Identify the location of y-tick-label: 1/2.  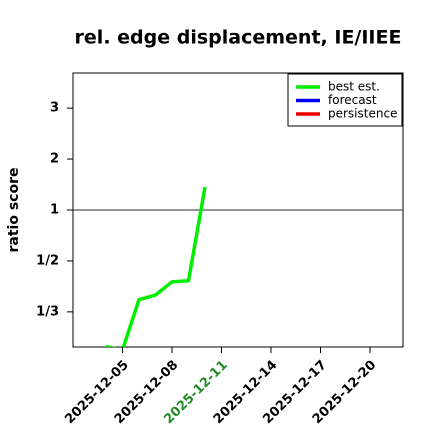
(47, 260).